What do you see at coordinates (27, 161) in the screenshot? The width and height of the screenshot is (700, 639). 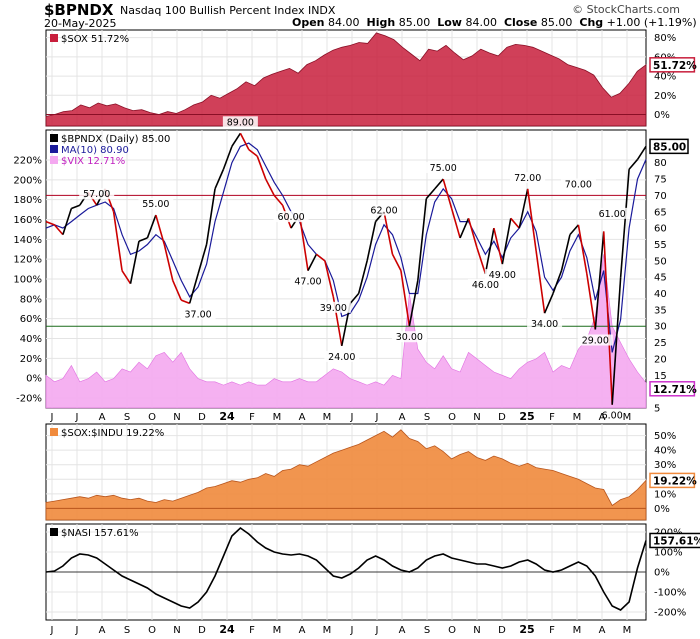 I see `y-tick-label-left: 220%` at bounding box center [27, 161].